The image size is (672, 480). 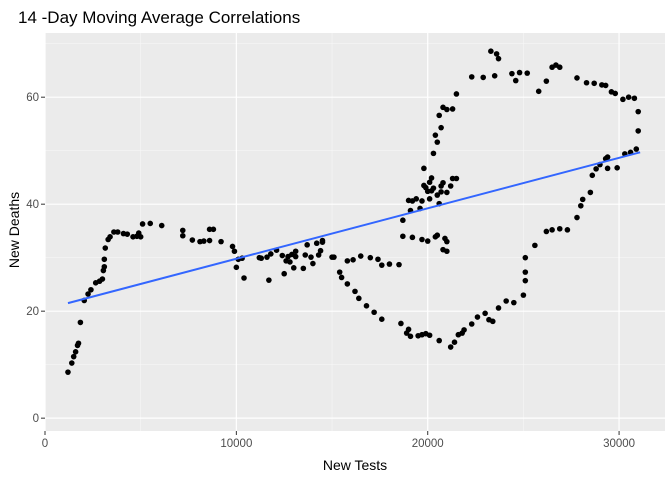 What do you see at coordinates (428, 444) in the screenshot?
I see `x-tick-label: 20000` at bounding box center [428, 444].